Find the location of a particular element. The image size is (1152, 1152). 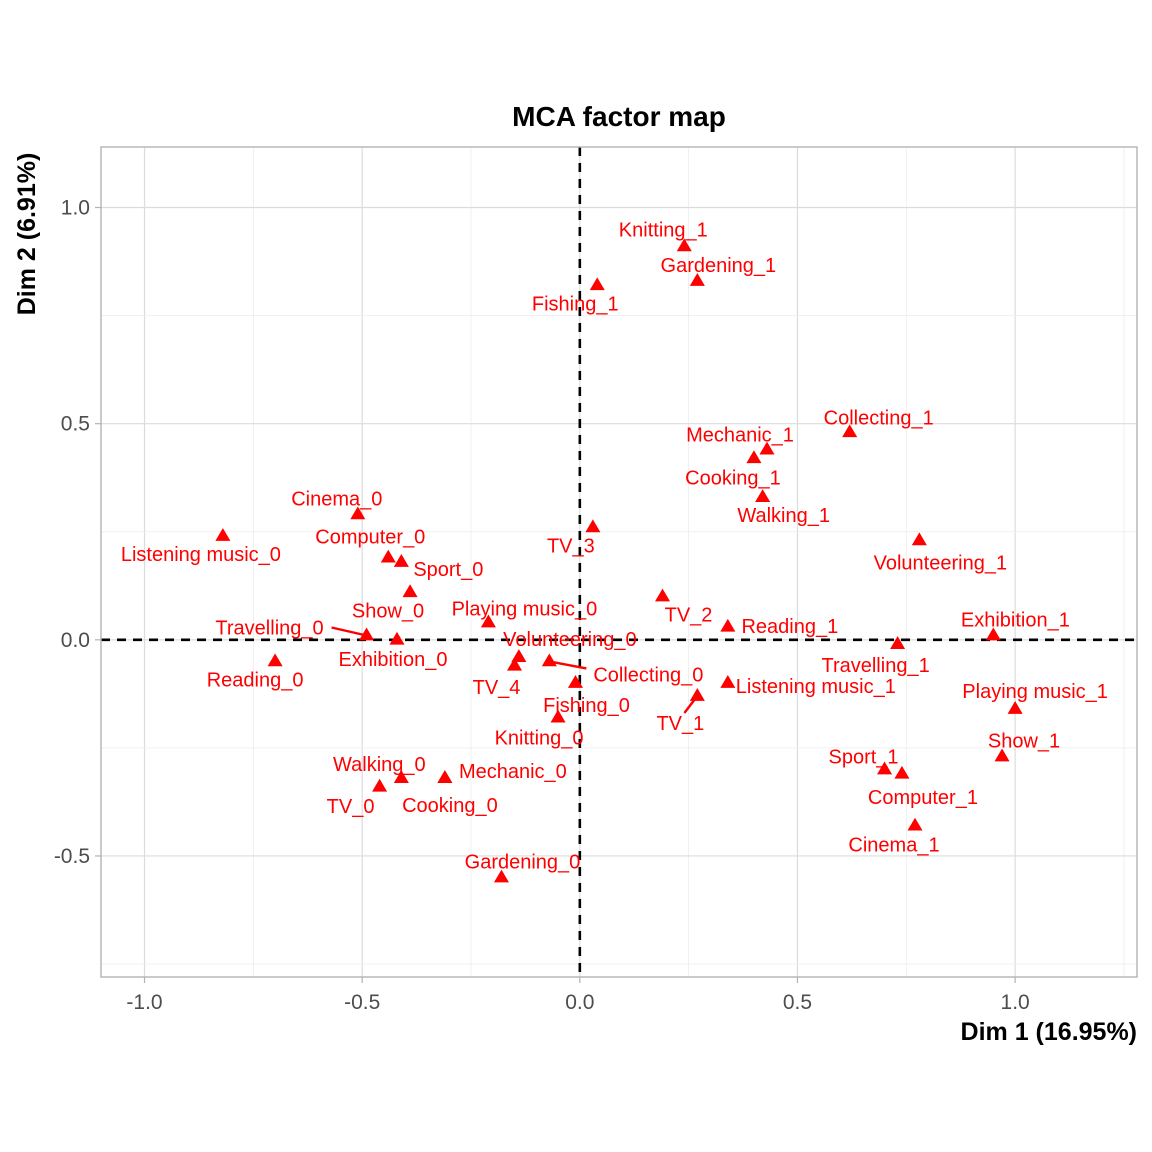

x-tick-label: 0.5 is located at coordinates (797, 1002).